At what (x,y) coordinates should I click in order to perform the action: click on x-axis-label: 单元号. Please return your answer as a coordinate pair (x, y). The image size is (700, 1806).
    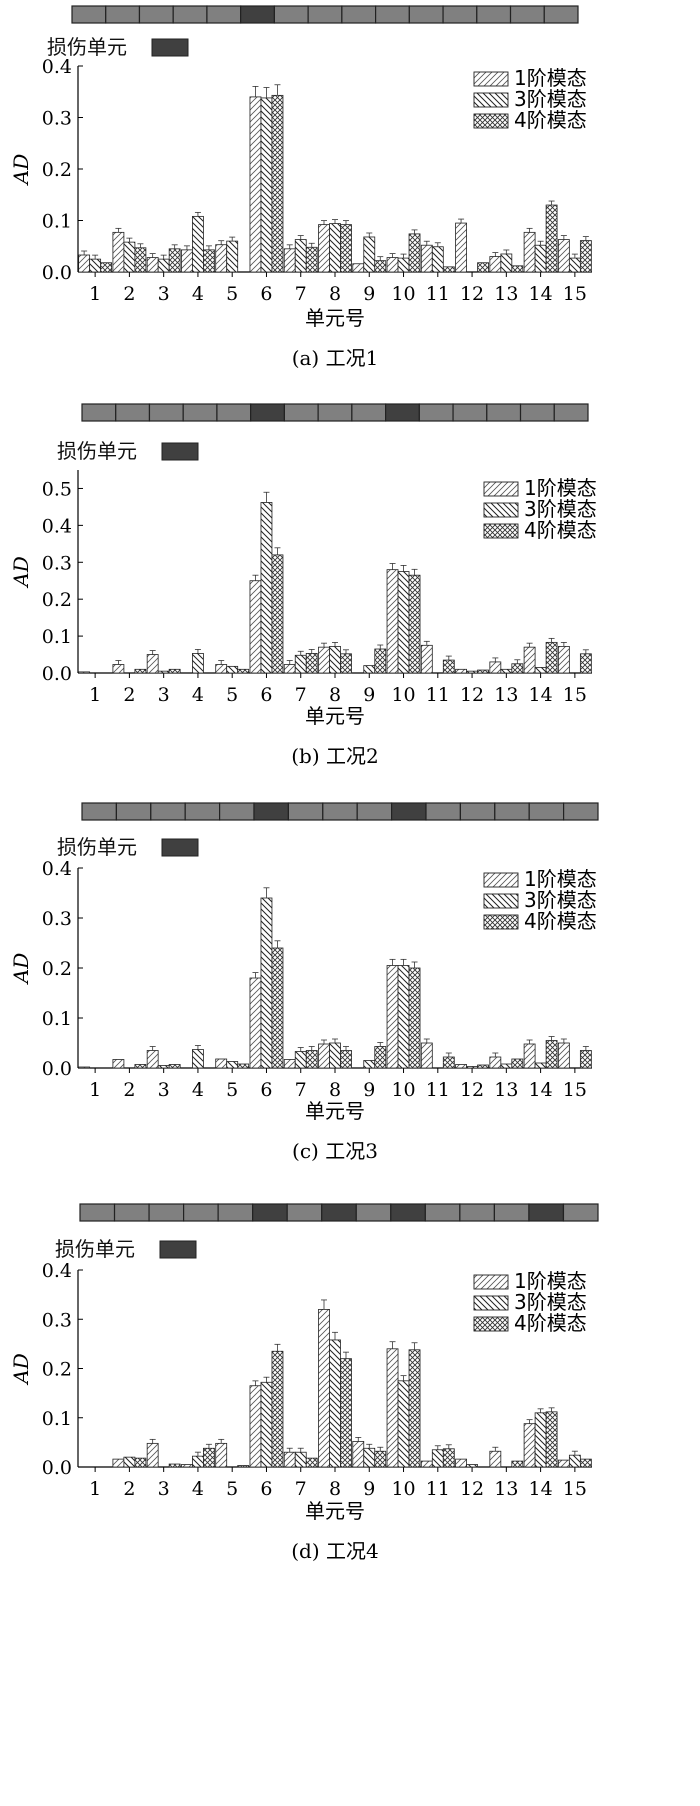
    Looking at the image, I should click on (335, 1511).